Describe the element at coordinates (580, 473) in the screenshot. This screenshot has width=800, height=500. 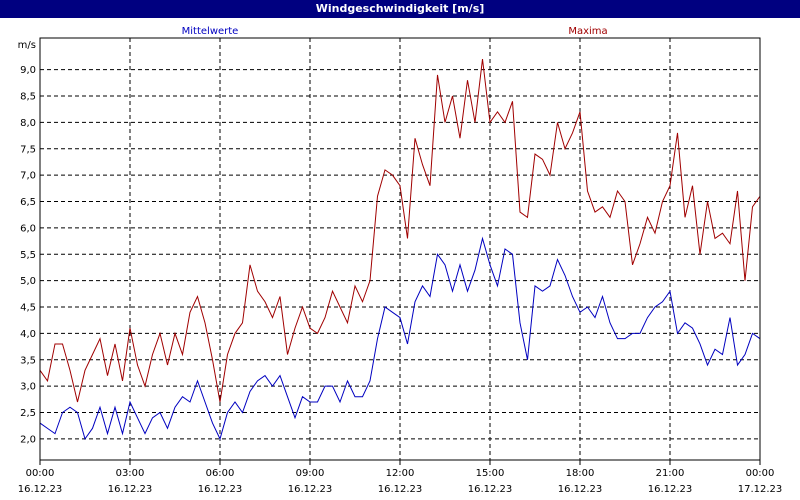
I see `x-tick-label: 18:00` at that location.